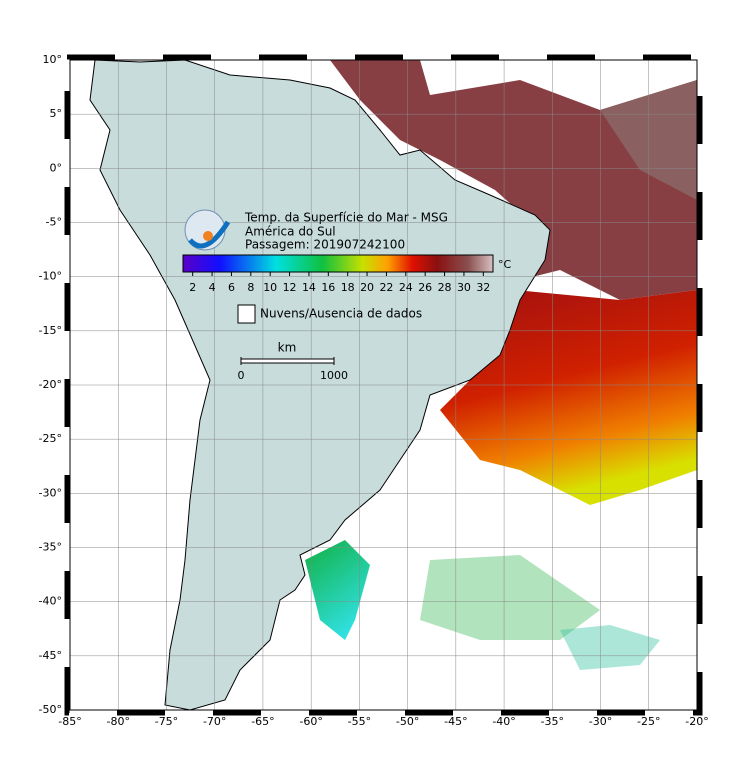  I want to click on lon-label: -75°, so click(166, 721).